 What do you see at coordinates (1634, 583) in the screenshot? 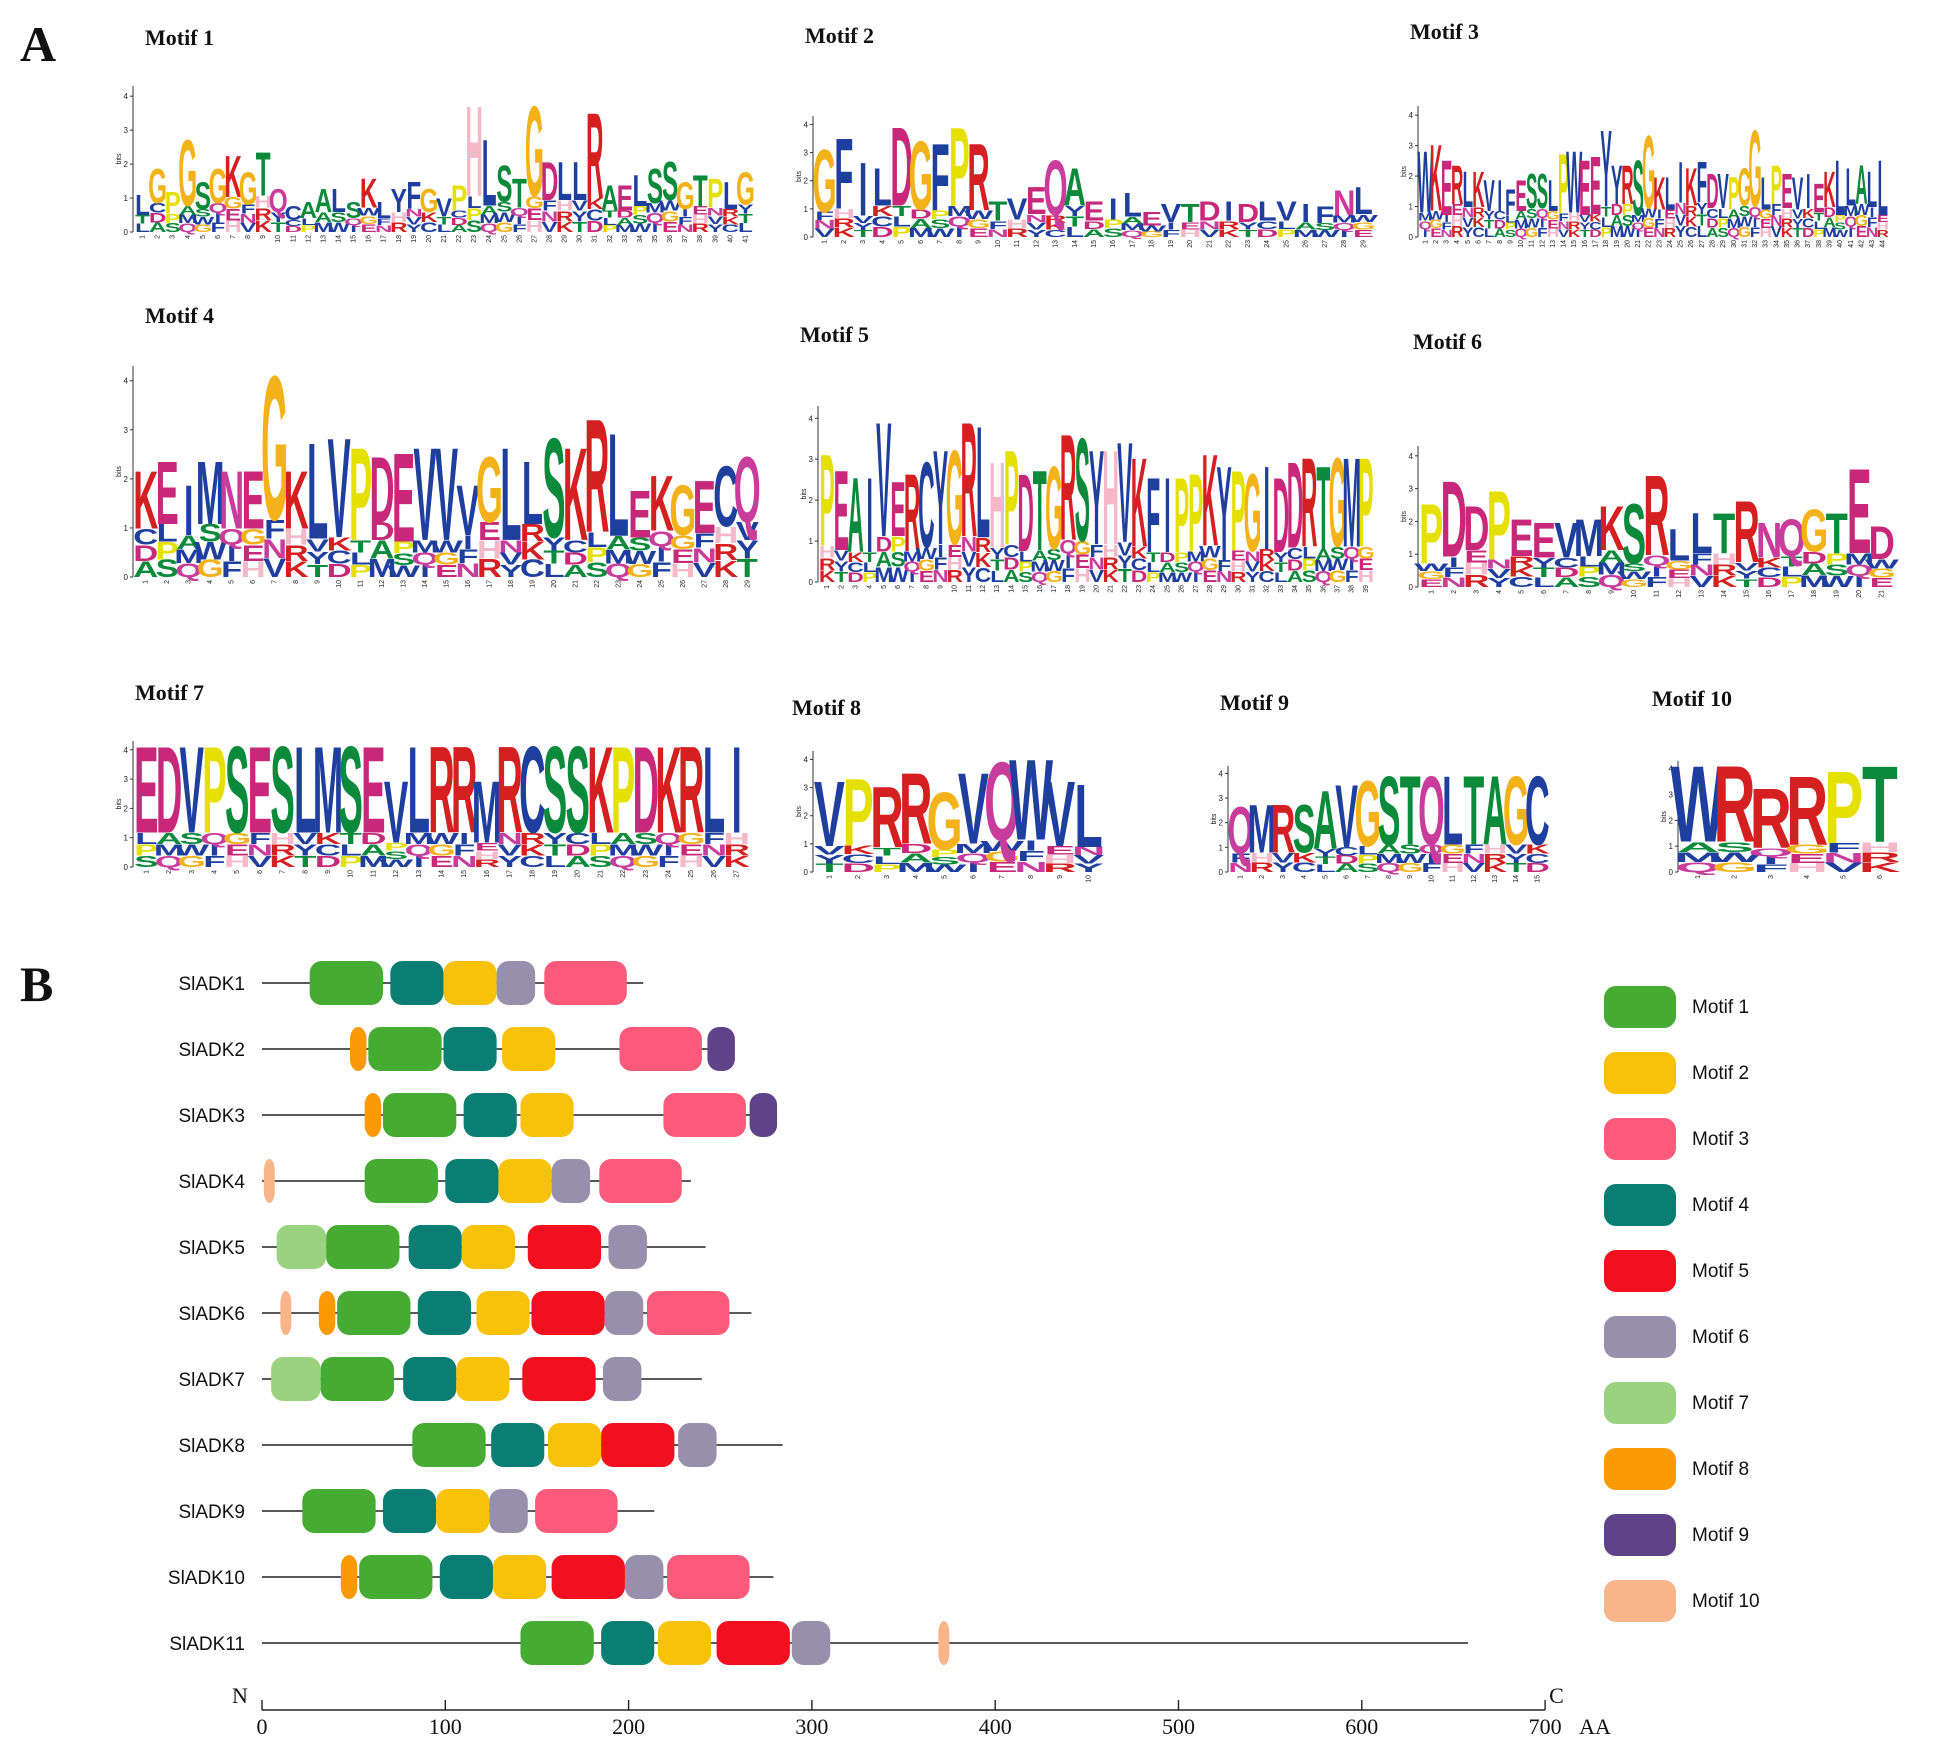
I see `logo-letter-minor: G` at bounding box center [1634, 583].